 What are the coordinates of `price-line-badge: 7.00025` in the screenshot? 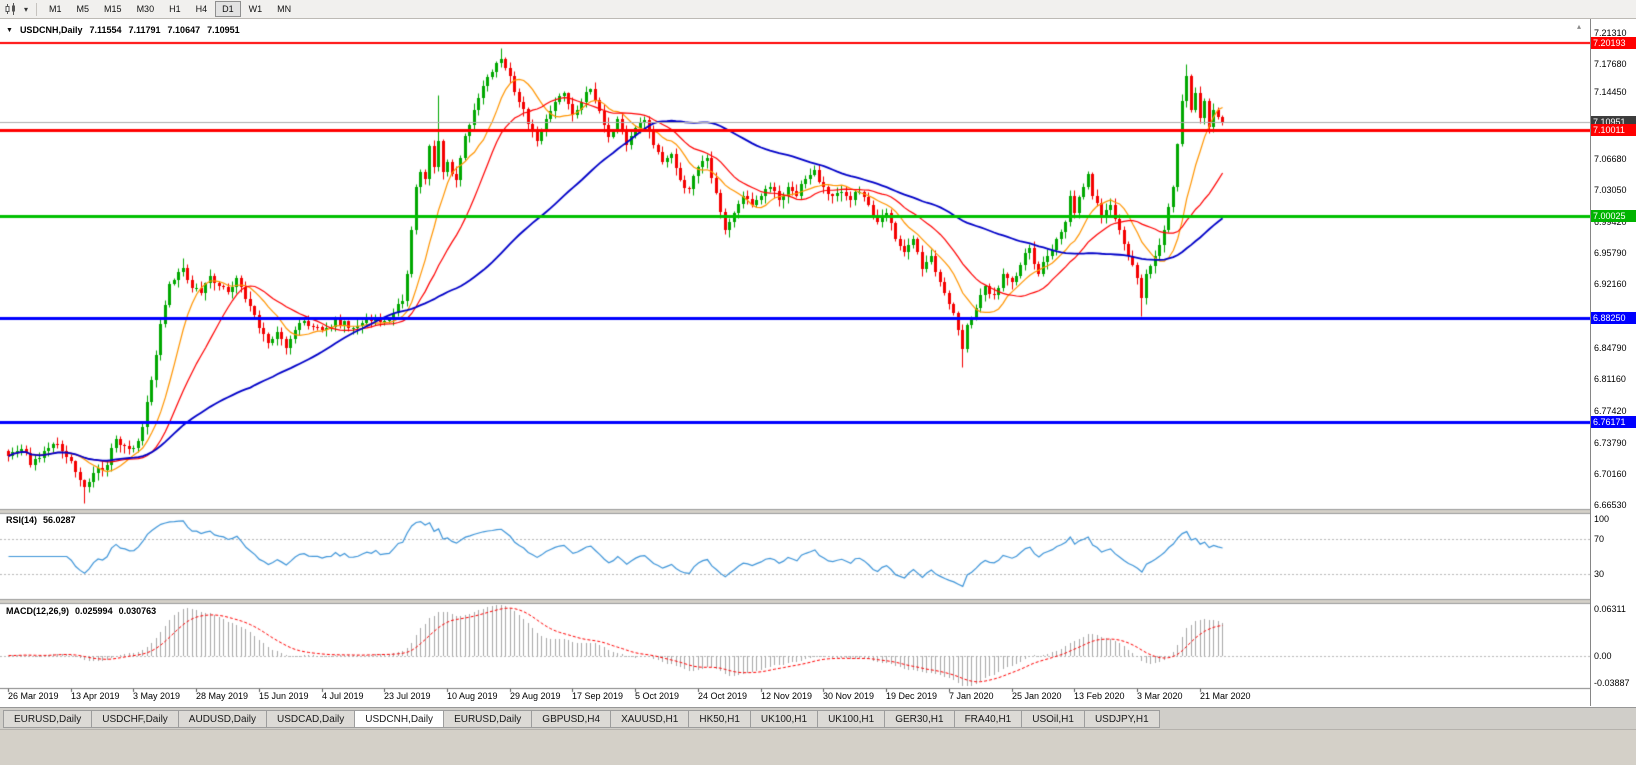 It's located at (1613, 216).